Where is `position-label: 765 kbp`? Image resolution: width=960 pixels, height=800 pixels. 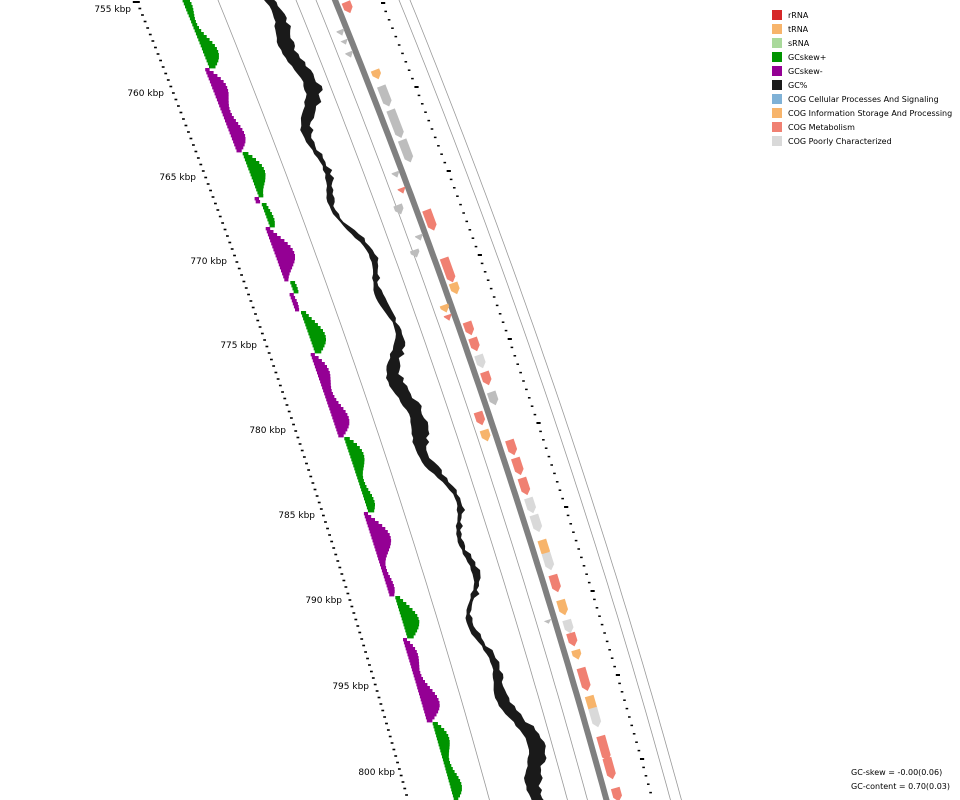
position-label: 765 kbp is located at coordinates (177, 178).